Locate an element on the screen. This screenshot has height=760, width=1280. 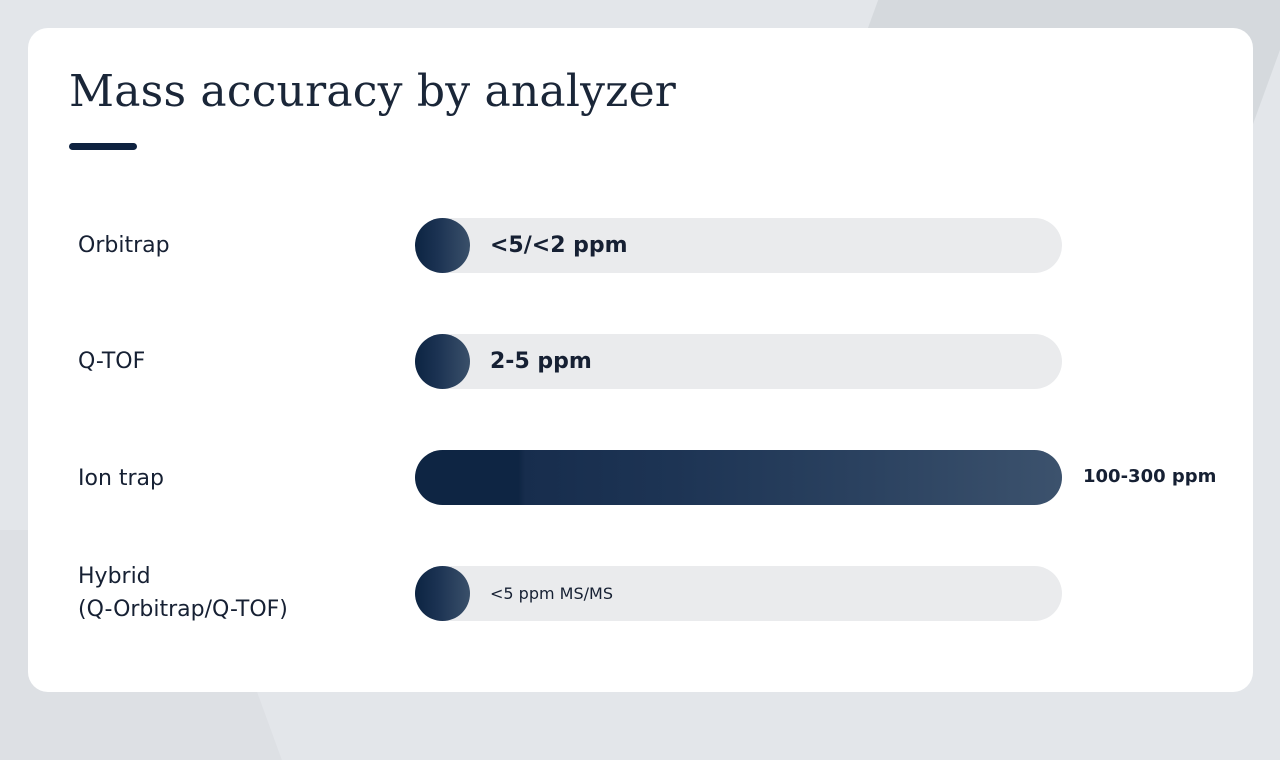
bar-track-ion-trap is located at coordinates (738, 477).